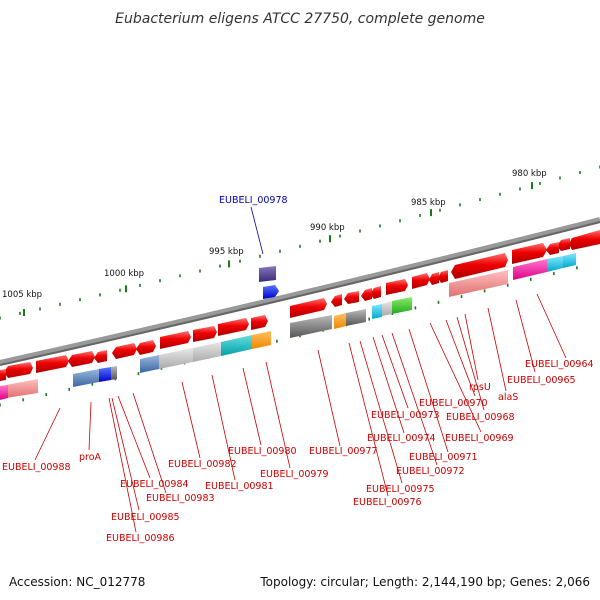 The image size is (600, 600). What do you see at coordinates (77, 582) in the screenshot?
I see `accession-text: Accession: NC_012778` at bounding box center [77, 582].